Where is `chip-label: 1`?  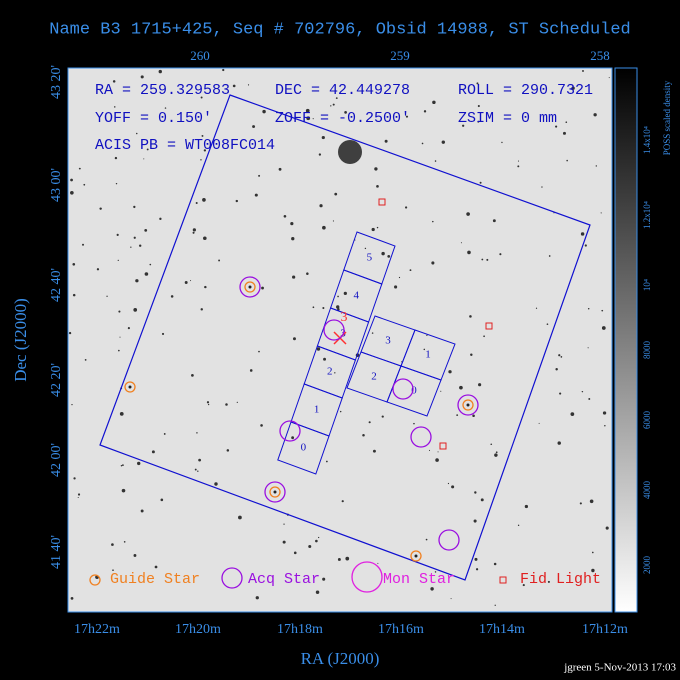 chip-label: 1 is located at coordinates (317, 410).